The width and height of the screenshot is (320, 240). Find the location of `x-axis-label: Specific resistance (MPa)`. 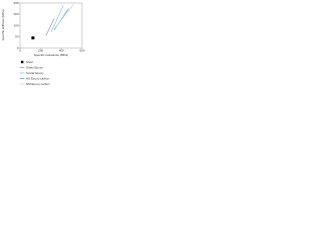

x-axis-label: Specific resistance (MPa) is located at coordinates (51, 55).